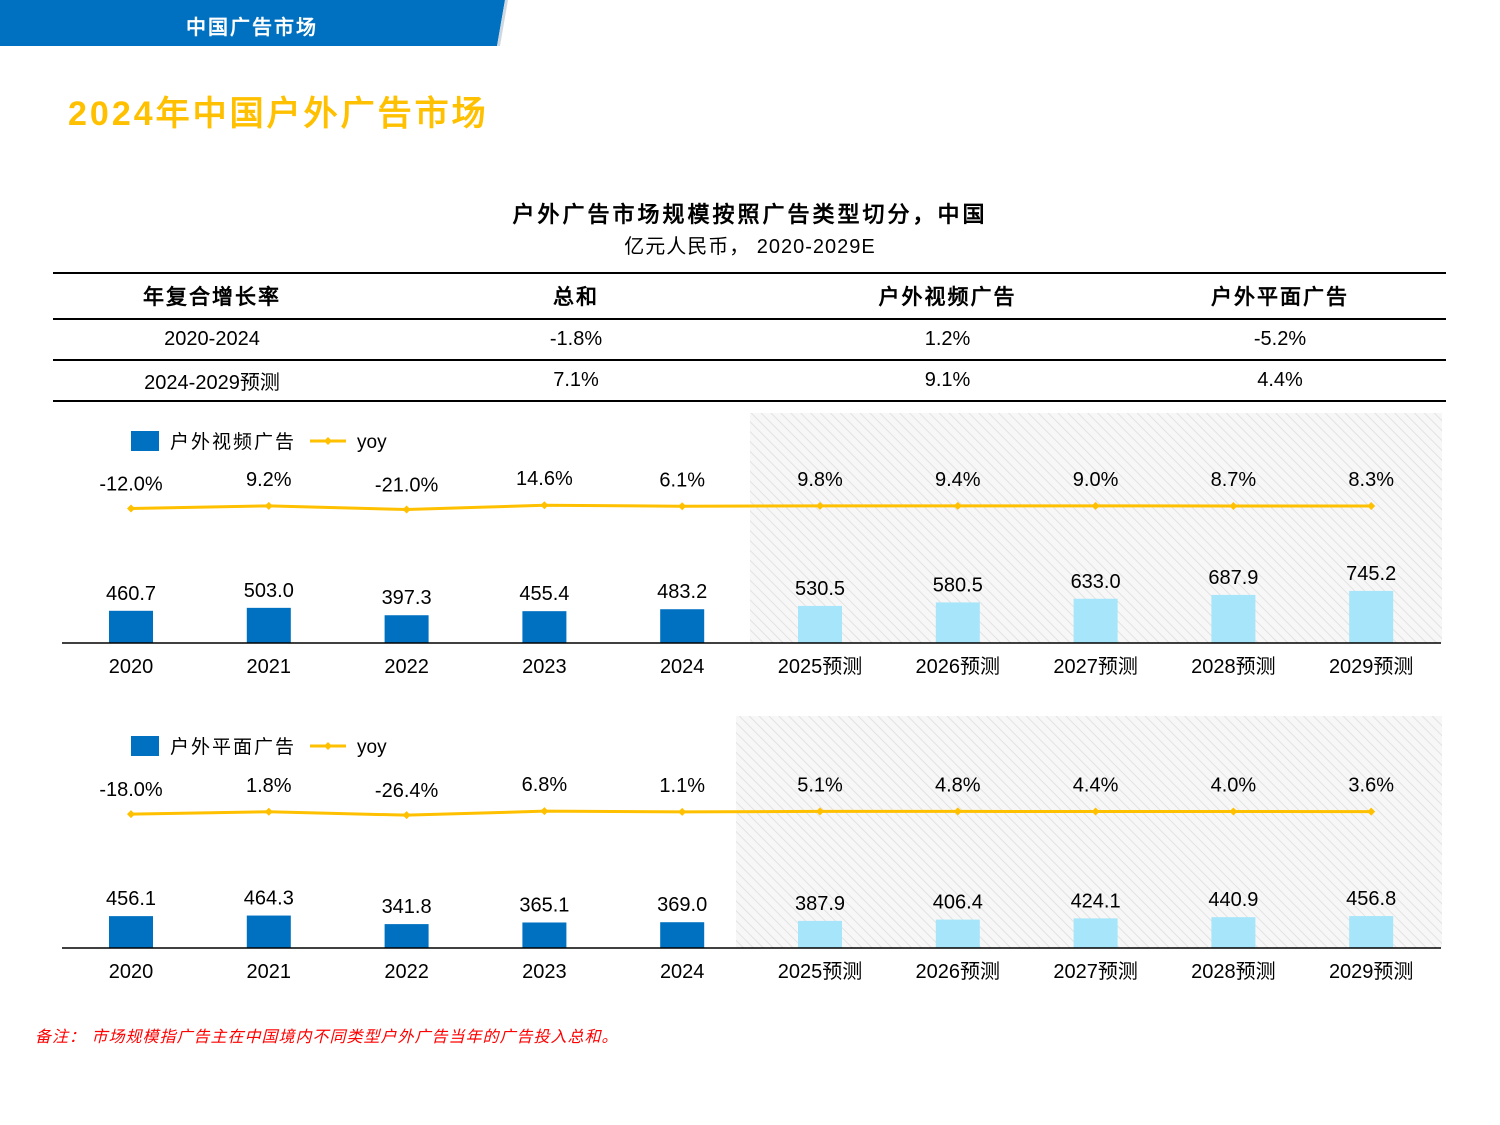 The width and height of the screenshot is (1500, 1125). Describe the element at coordinates (269, 786) in the screenshot. I see `print-yoy-label: 1.8%` at that location.